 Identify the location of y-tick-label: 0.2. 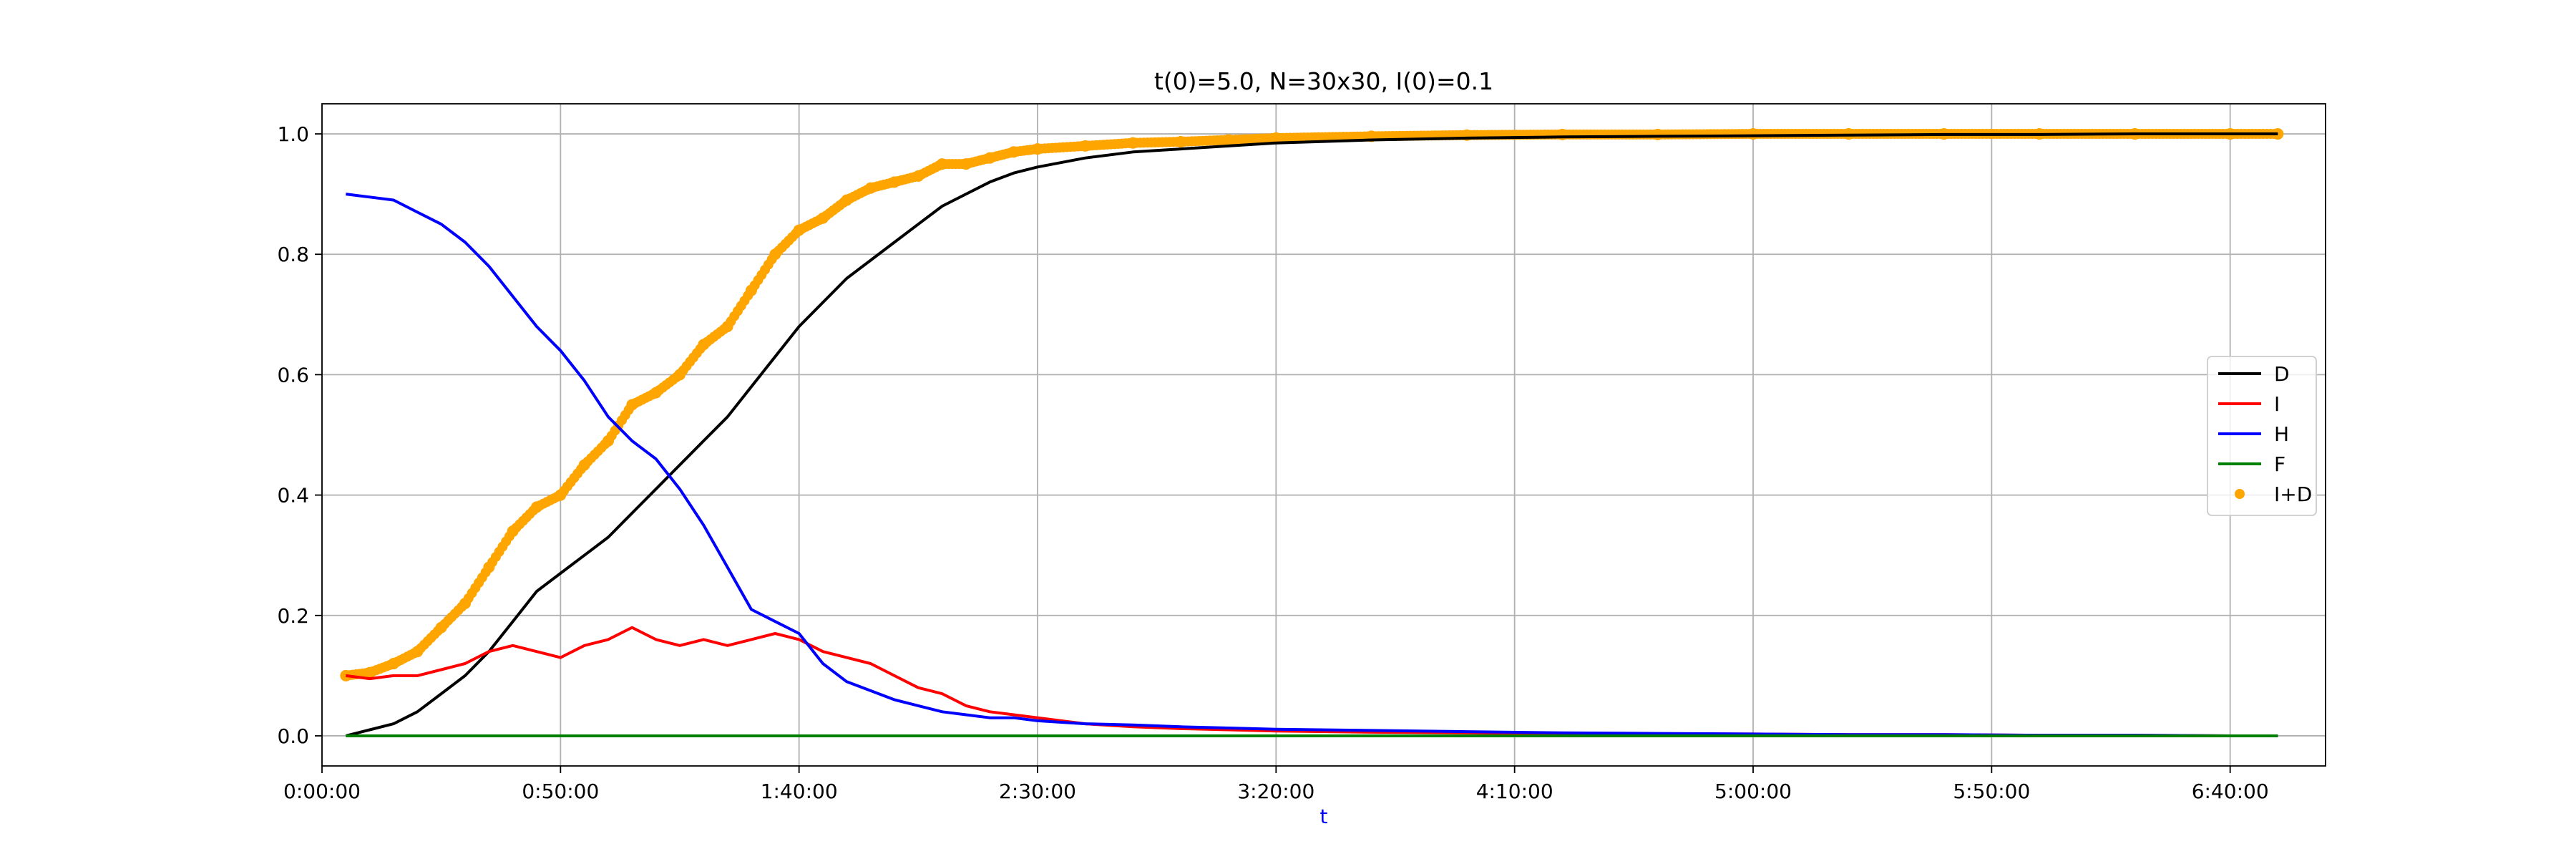
(293, 616).